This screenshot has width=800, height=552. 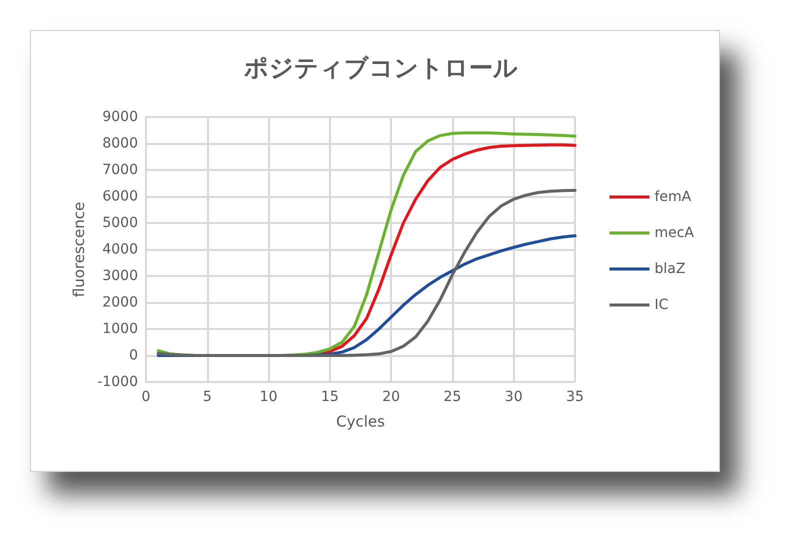 I want to click on legend-label: blaZ, so click(x=670, y=269).